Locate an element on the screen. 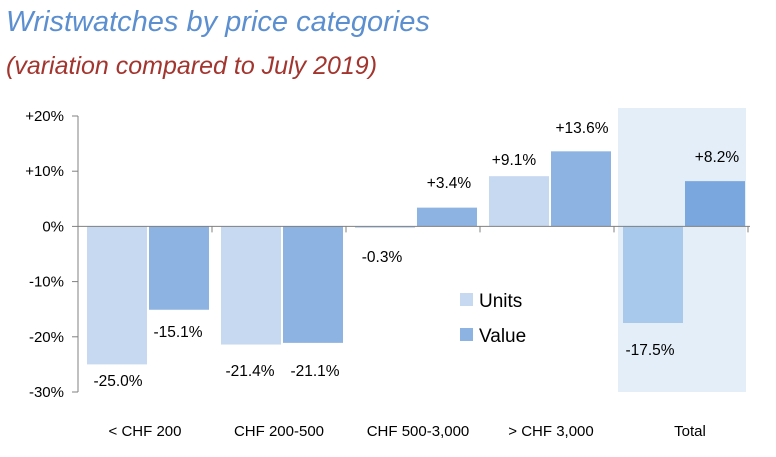 Image resolution: width=776 pixels, height=457 pixels. legend-swatch-value is located at coordinates (466, 334).